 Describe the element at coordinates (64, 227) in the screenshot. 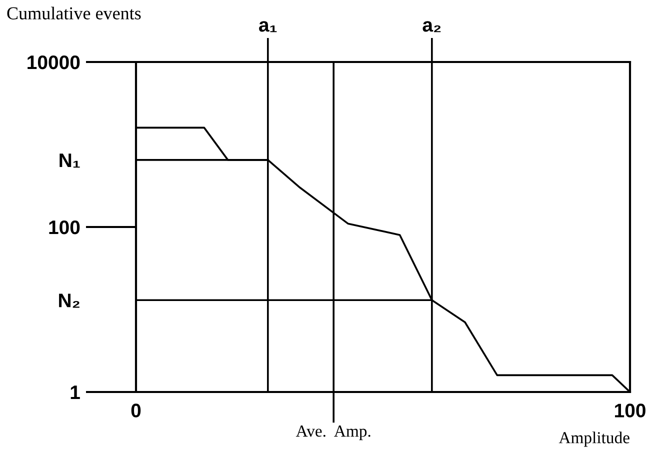

I see `y-tick-label: 100` at that location.